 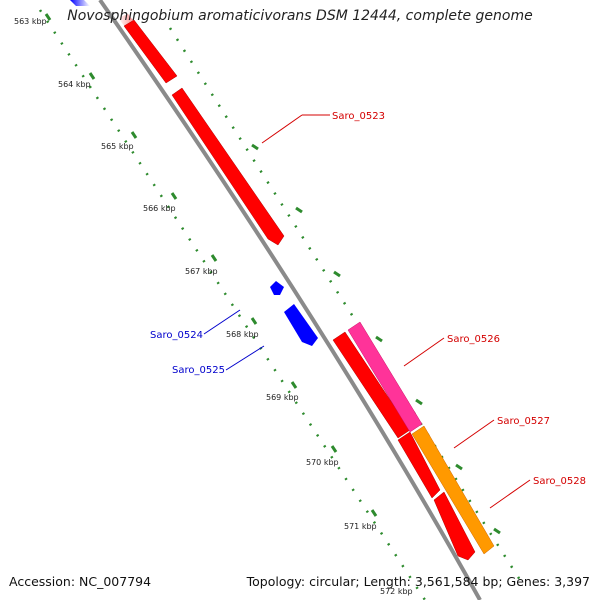 I want to click on accession-label: Accession: NC_007794, so click(x=80, y=581).